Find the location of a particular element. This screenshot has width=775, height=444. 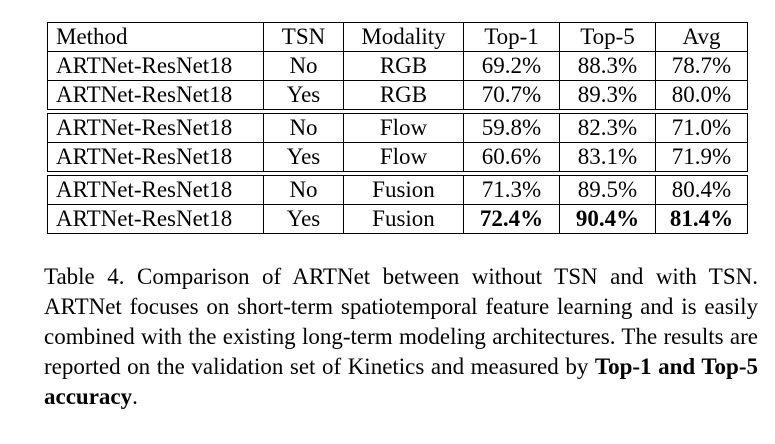

cell-top5: 89.5% is located at coordinates (607, 190).